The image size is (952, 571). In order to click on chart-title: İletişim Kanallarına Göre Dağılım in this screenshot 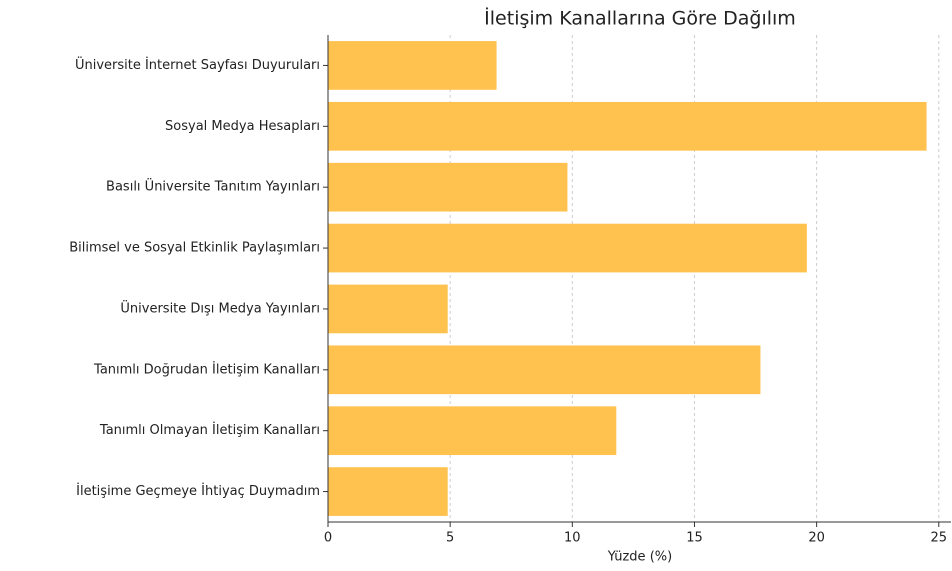, I will do `click(640, 18)`.